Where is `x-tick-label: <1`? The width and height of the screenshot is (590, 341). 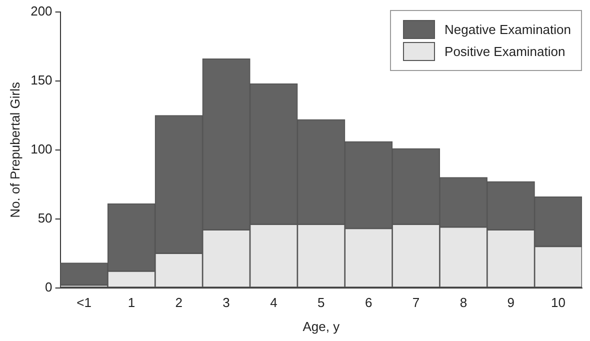
x-tick-label: <1 is located at coordinates (84, 302).